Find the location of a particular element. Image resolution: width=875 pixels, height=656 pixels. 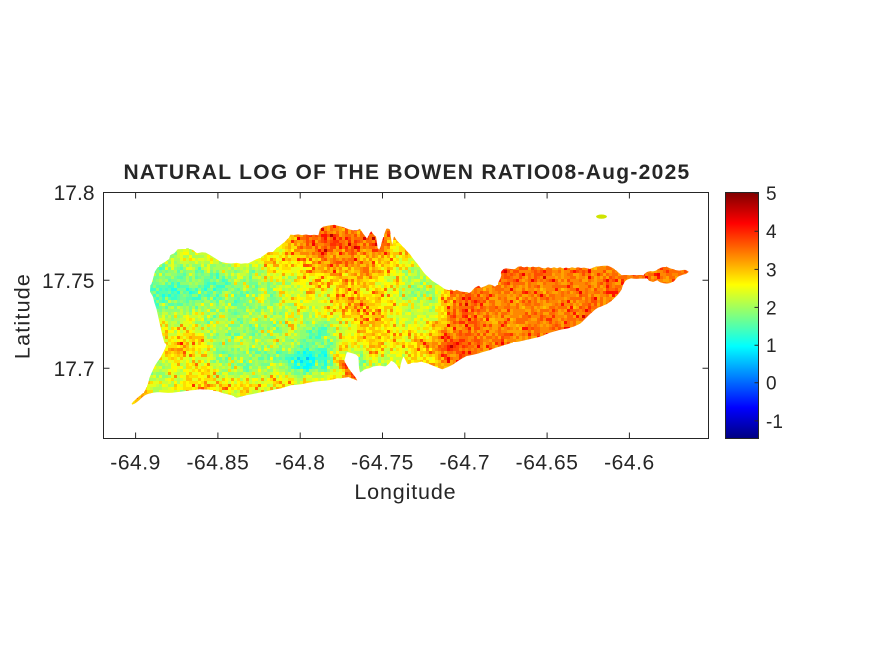

svg-text: 17.8 is located at coordinates (74, 193).